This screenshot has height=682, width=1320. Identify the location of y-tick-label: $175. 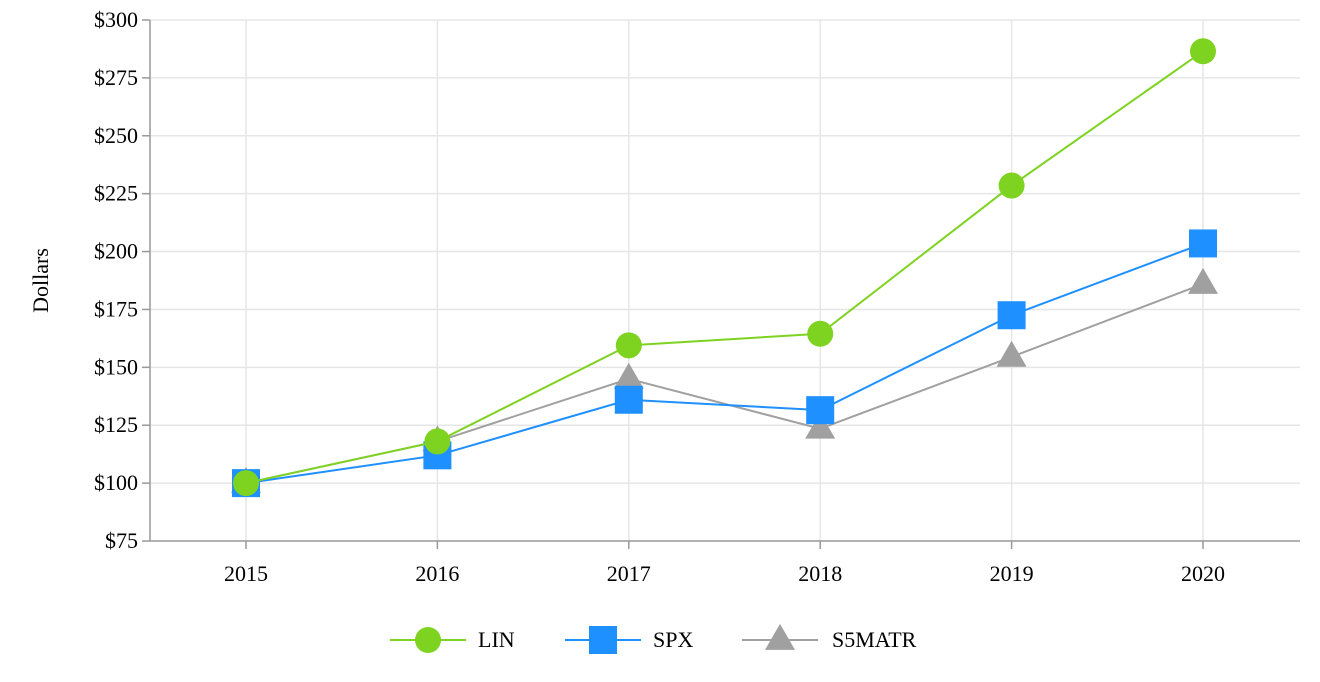
(116, 308).